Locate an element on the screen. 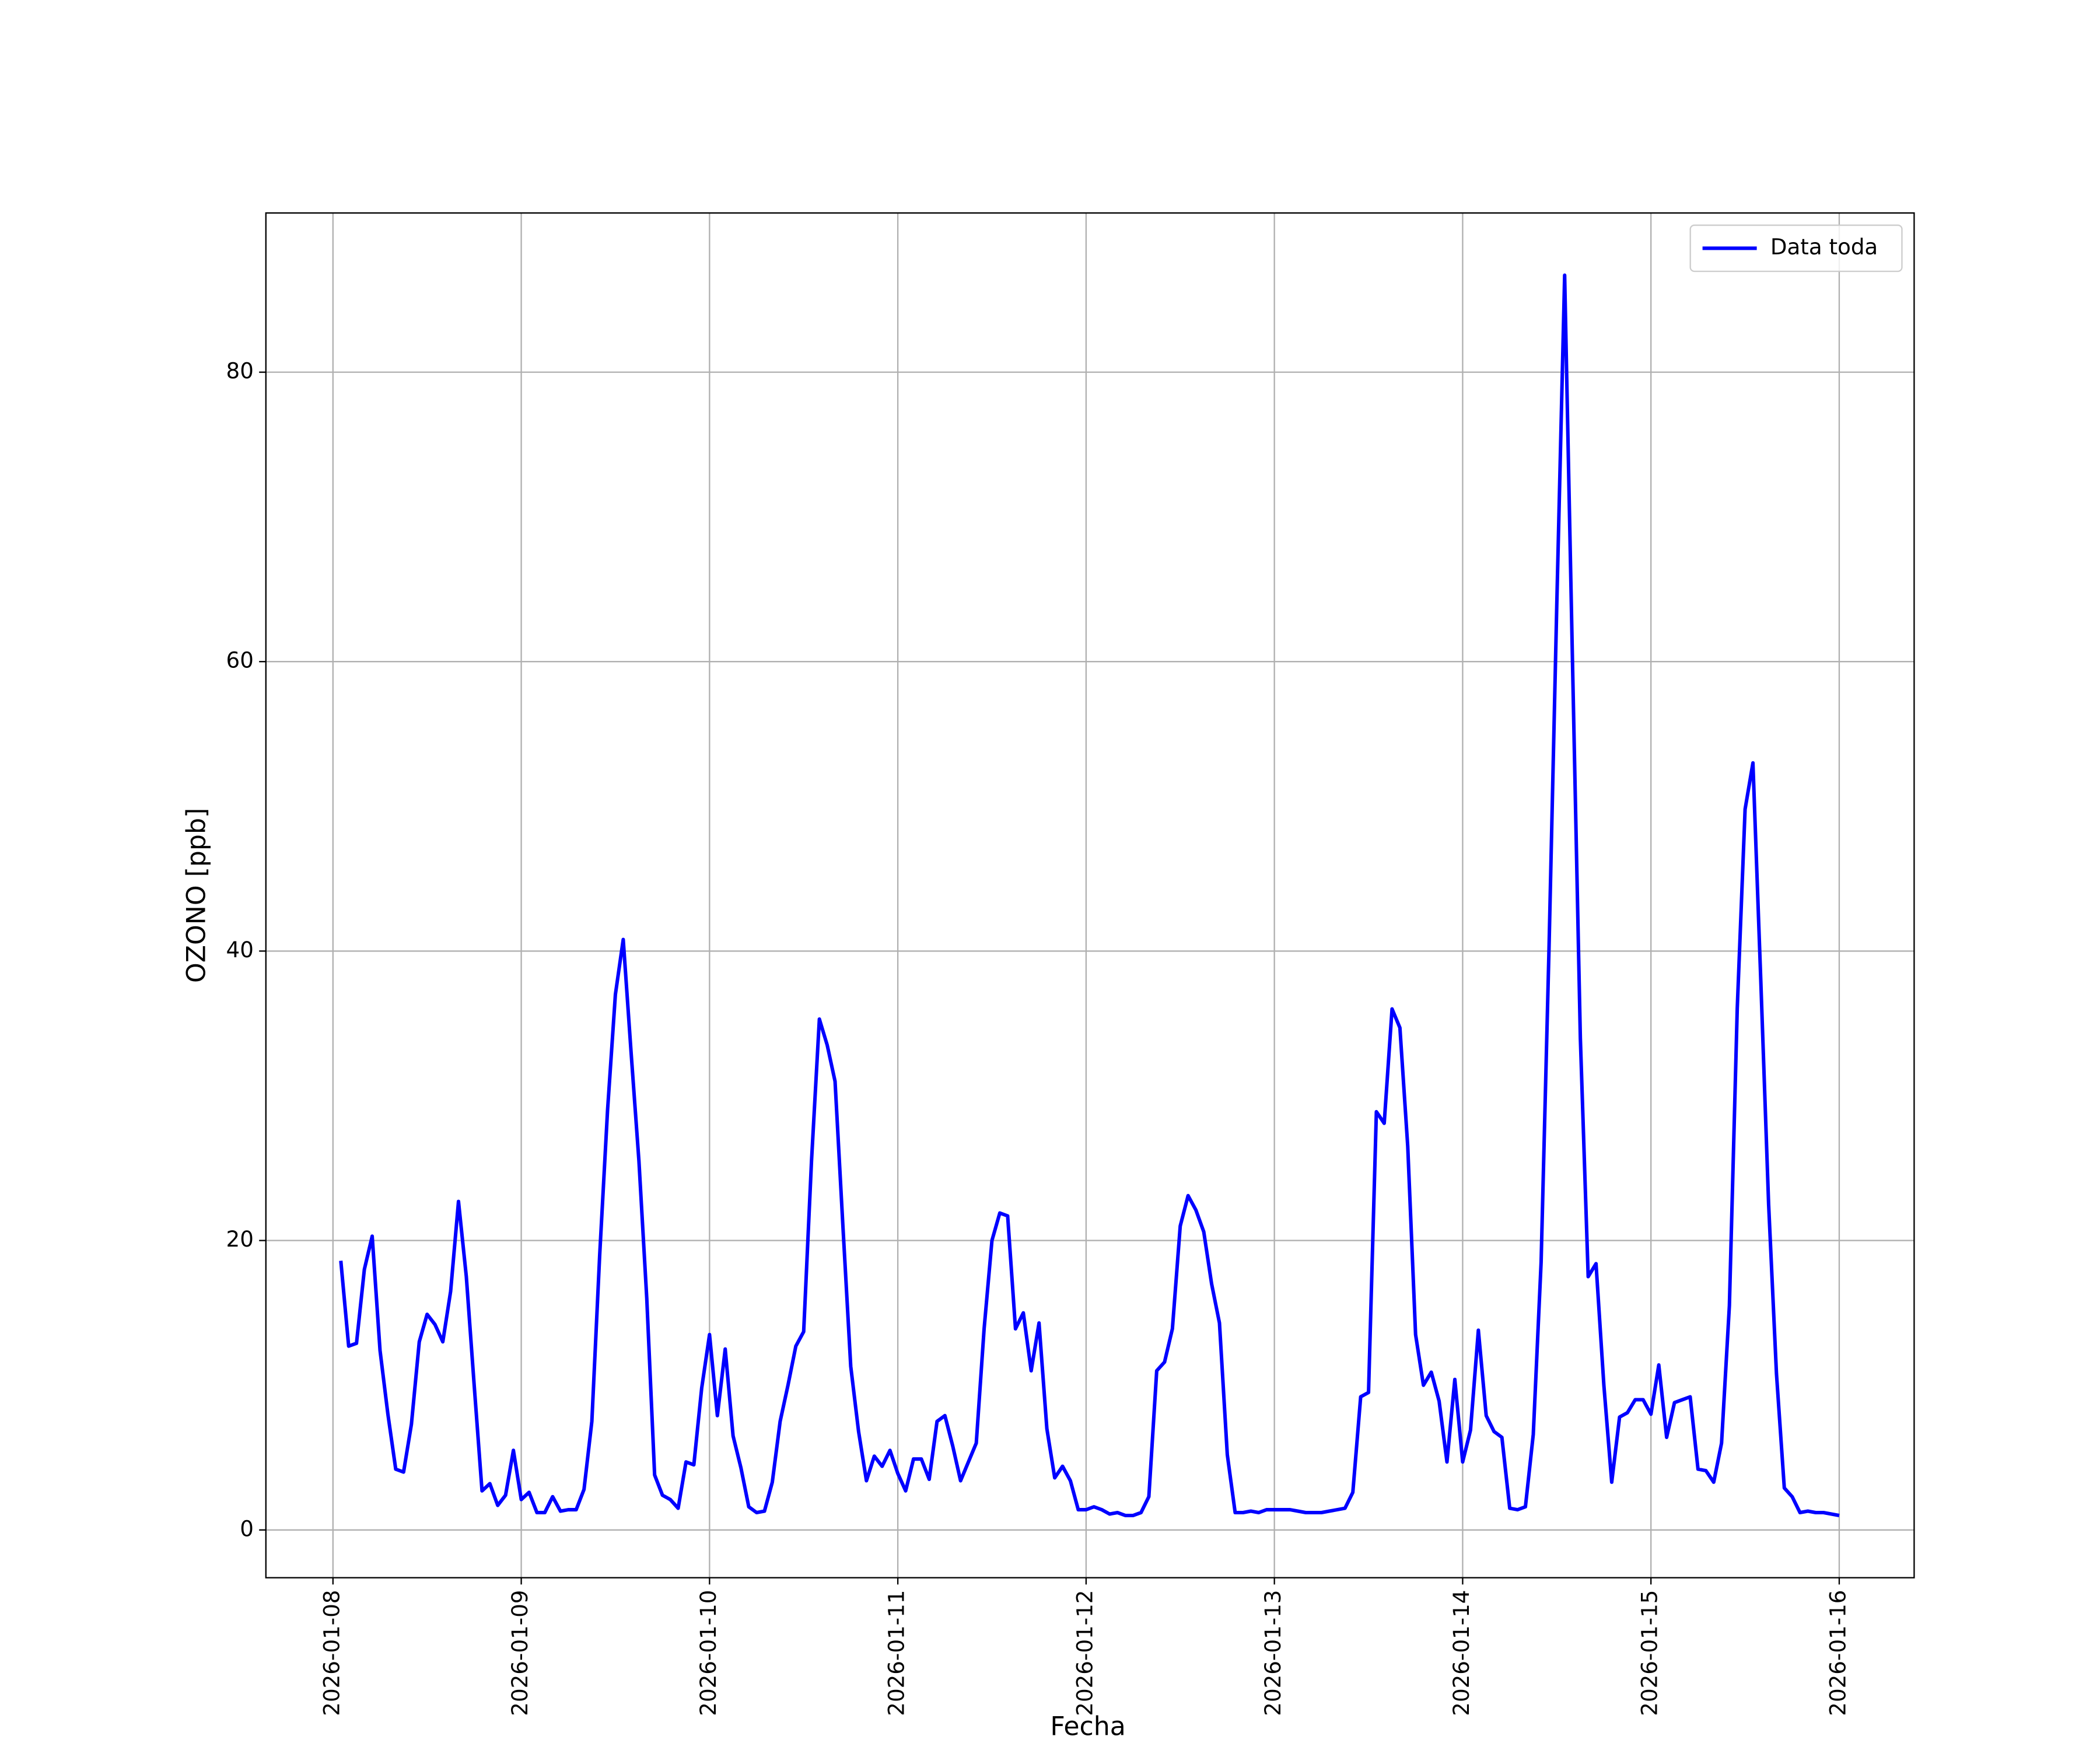 Image resolution: width=2100 pixels, height=1750 pixels. y-tick-label: 60 is located at coordinates (240, 660).